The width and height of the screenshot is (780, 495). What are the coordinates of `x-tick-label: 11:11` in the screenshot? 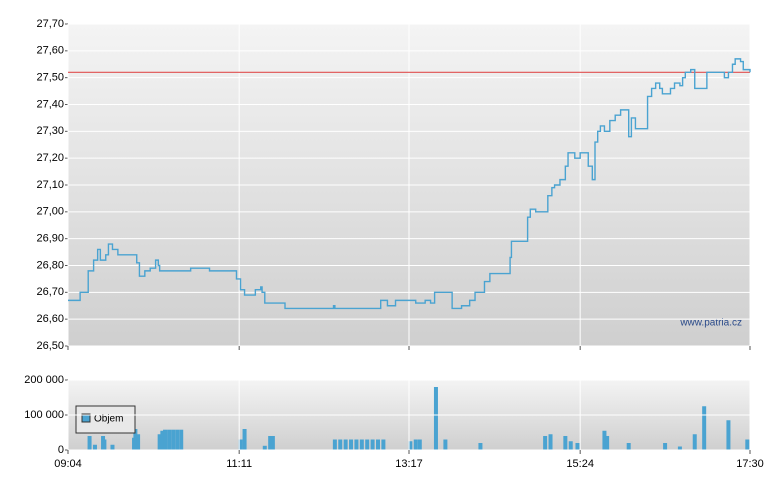 It's located at (239, 464).